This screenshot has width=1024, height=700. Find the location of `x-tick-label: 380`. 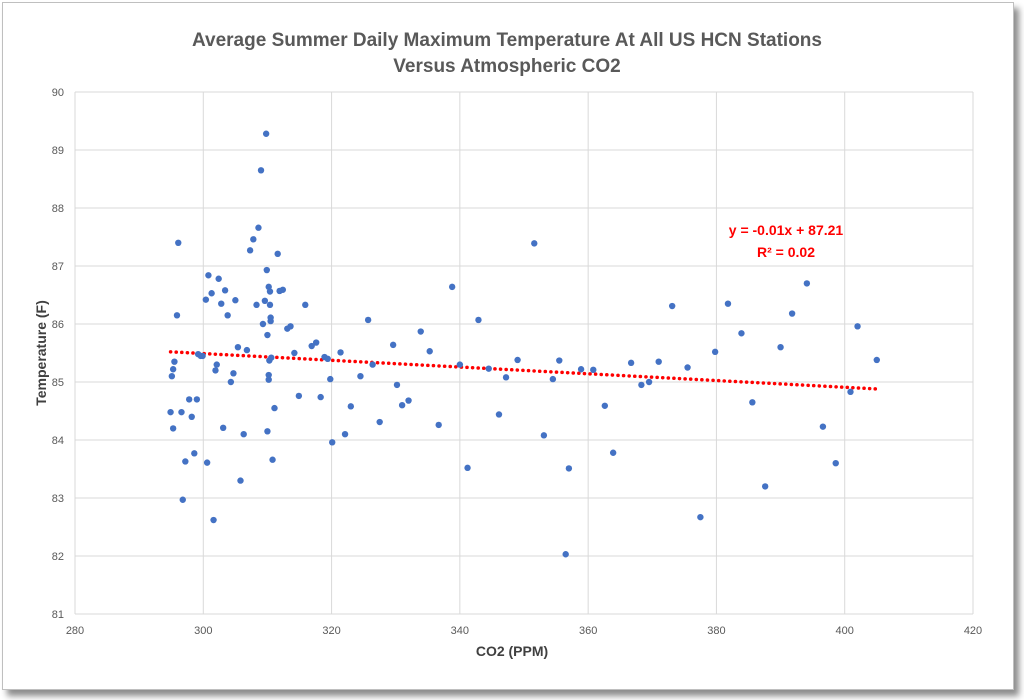

x-tick-label: 380 is located at coordinates (716, 631).